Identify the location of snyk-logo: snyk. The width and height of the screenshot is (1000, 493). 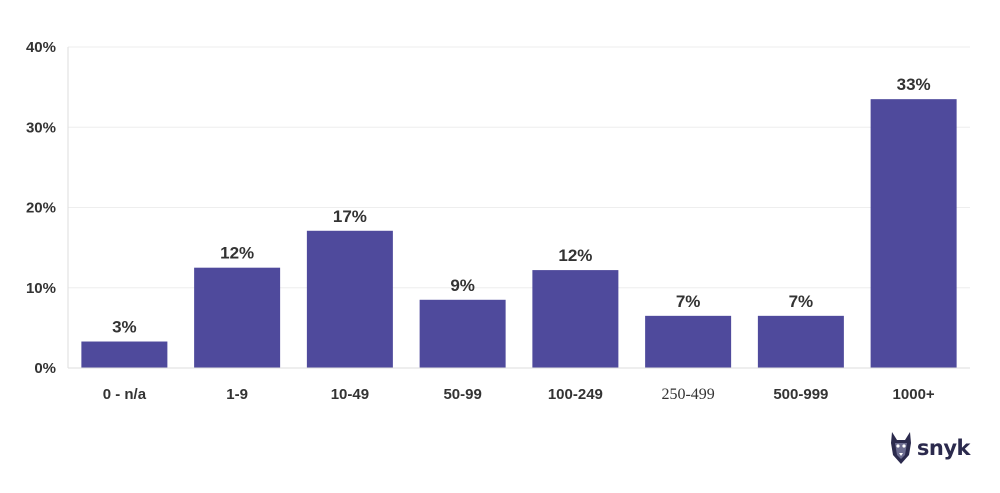
(930, 448).